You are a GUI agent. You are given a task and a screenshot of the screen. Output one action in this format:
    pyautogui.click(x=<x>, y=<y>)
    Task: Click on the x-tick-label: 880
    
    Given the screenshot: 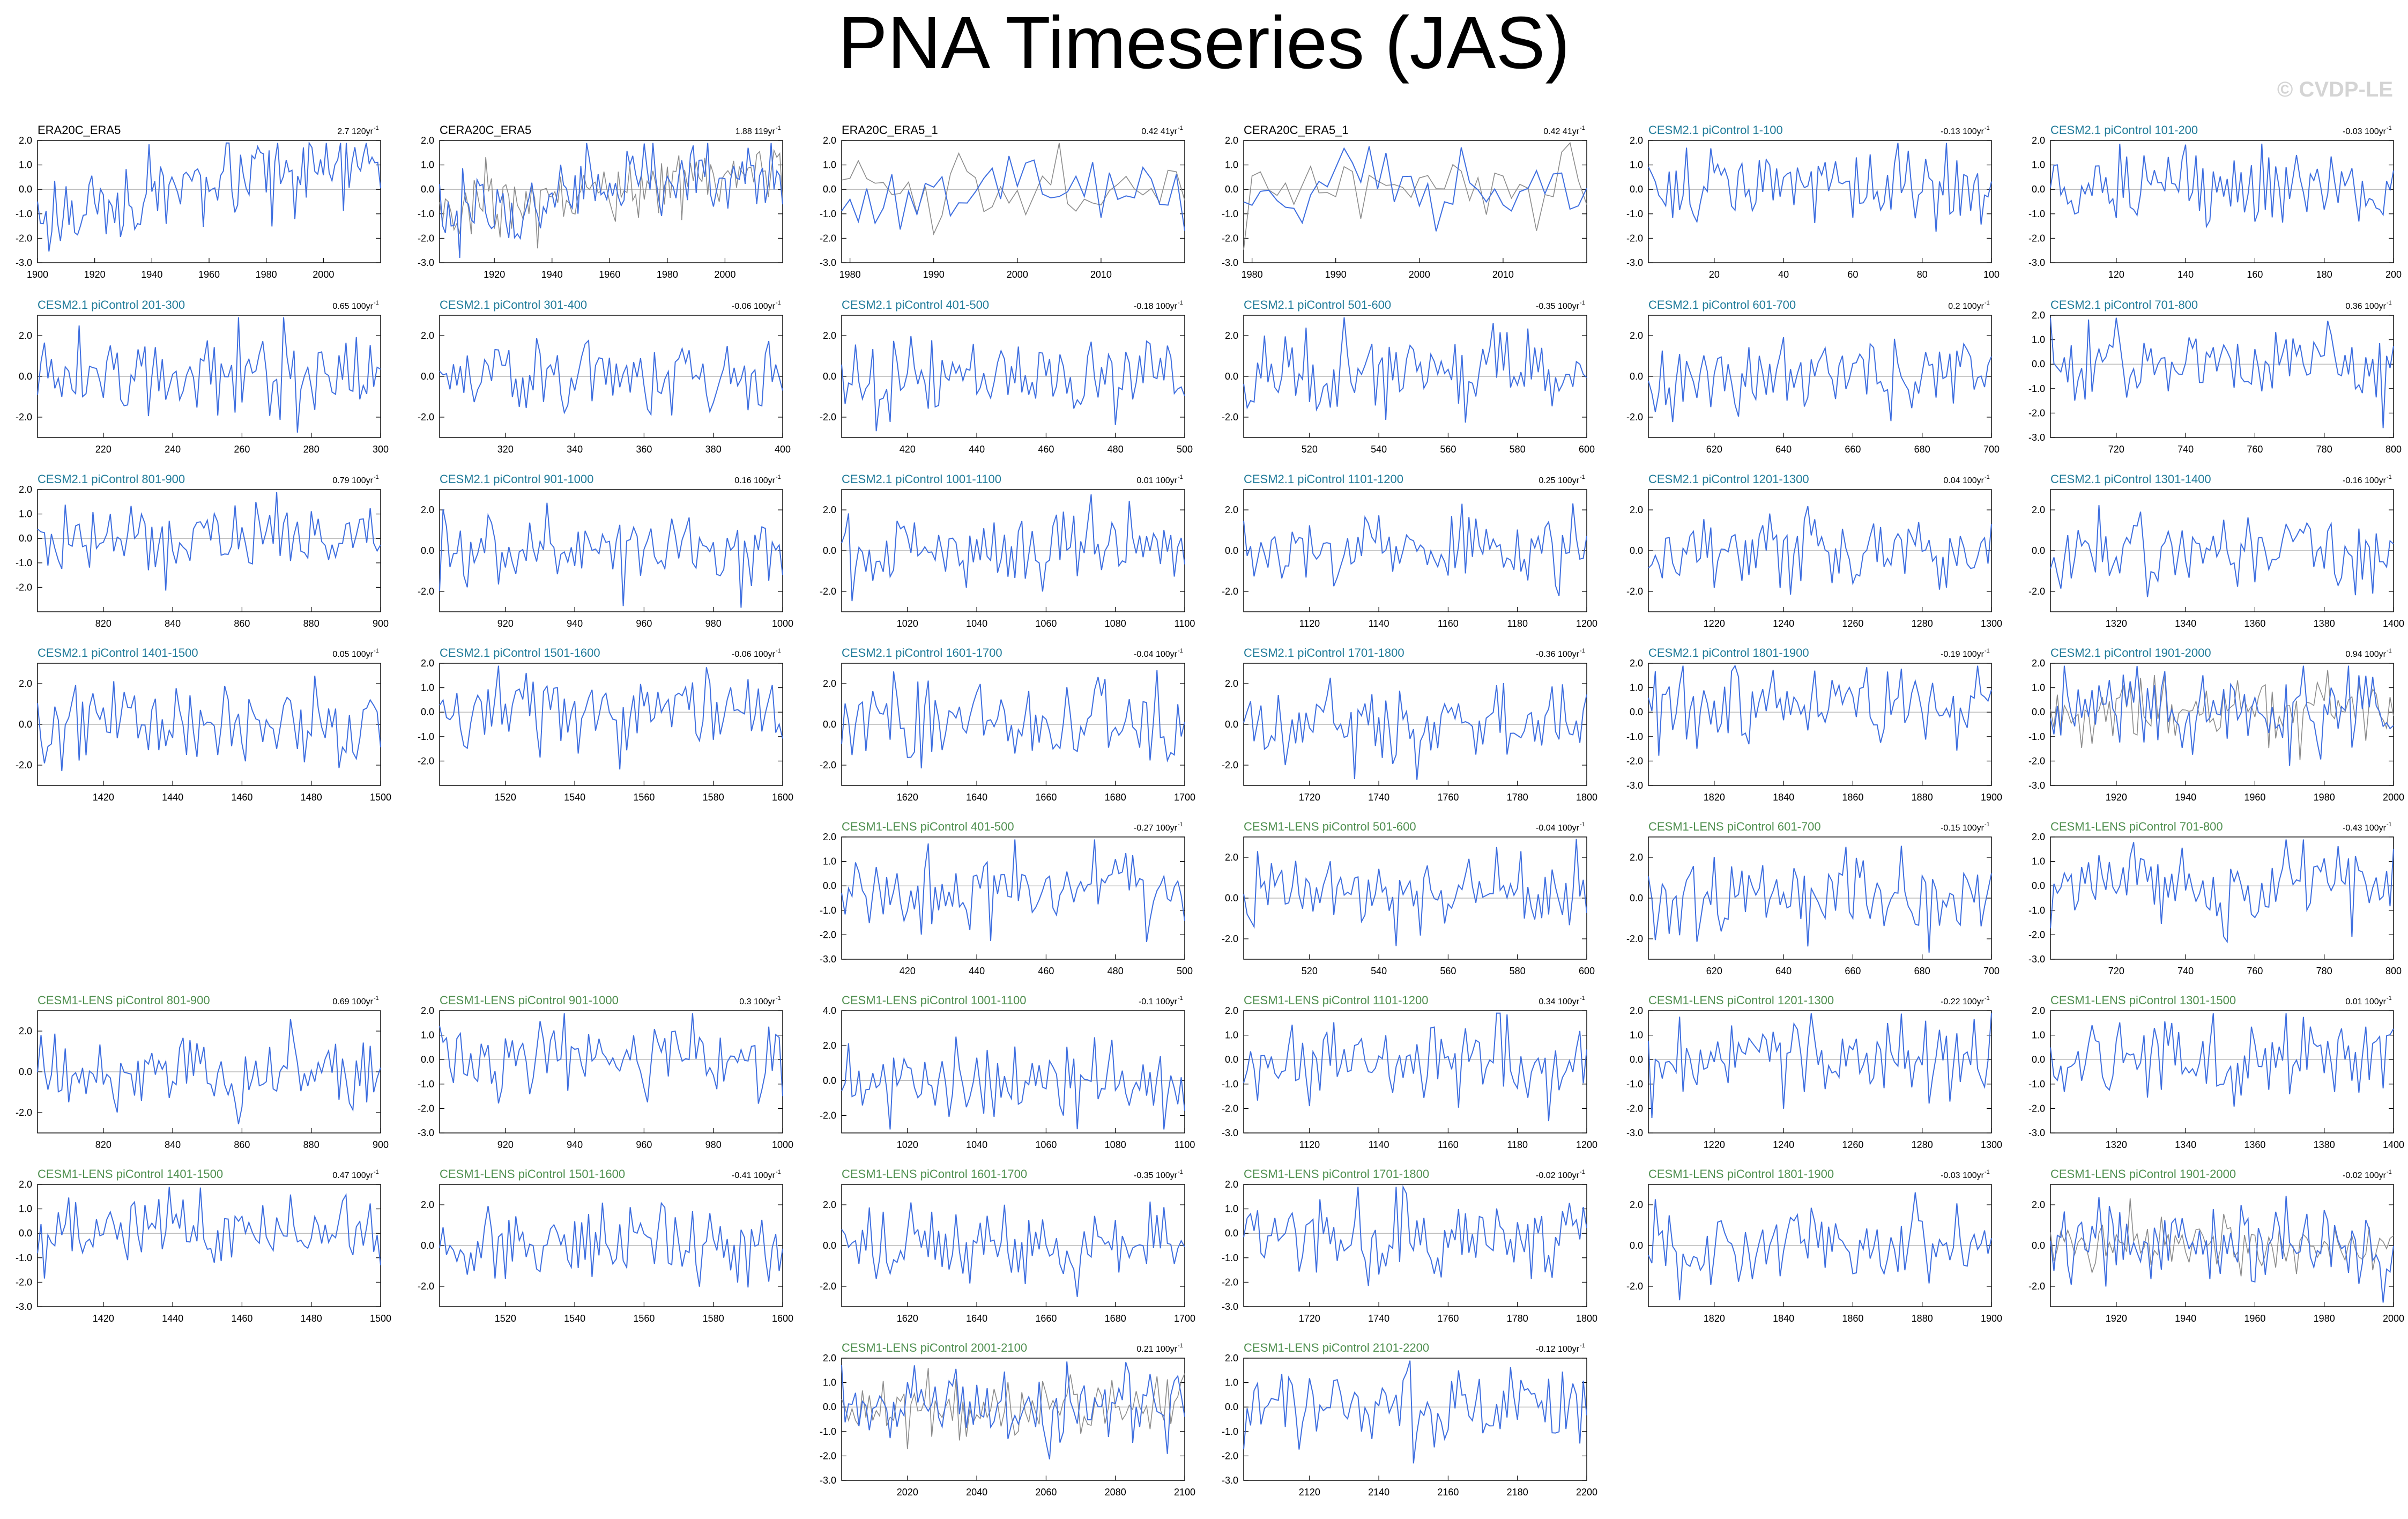 What is the action you would take?
    pyautogui.click(x=311, y=1144)
    